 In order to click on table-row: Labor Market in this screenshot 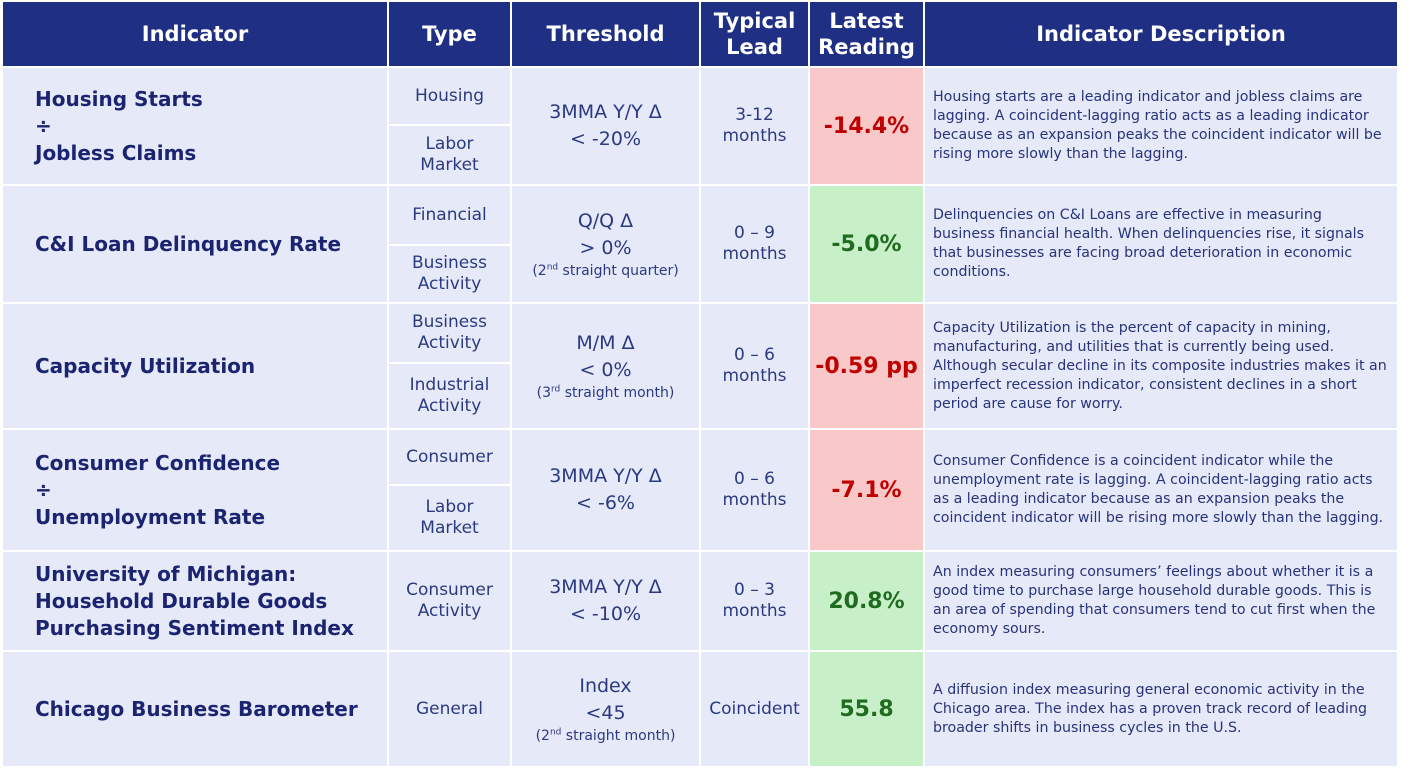, I will do `click(701, 156)`.